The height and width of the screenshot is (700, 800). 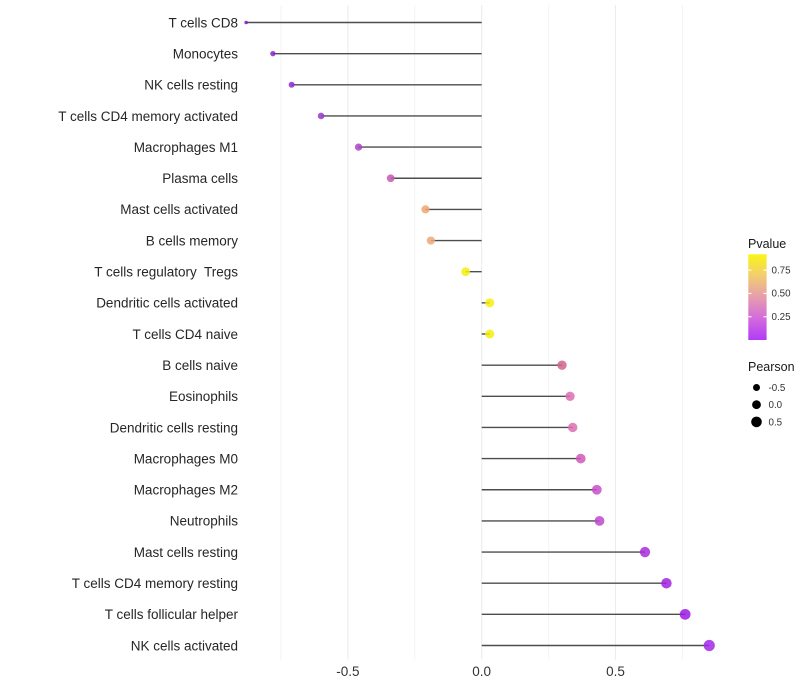 What do you see at coordinates (172, 614) in the screenshot?
I see `category-label: T cells follicular helper` at bounding box center [172, 614].